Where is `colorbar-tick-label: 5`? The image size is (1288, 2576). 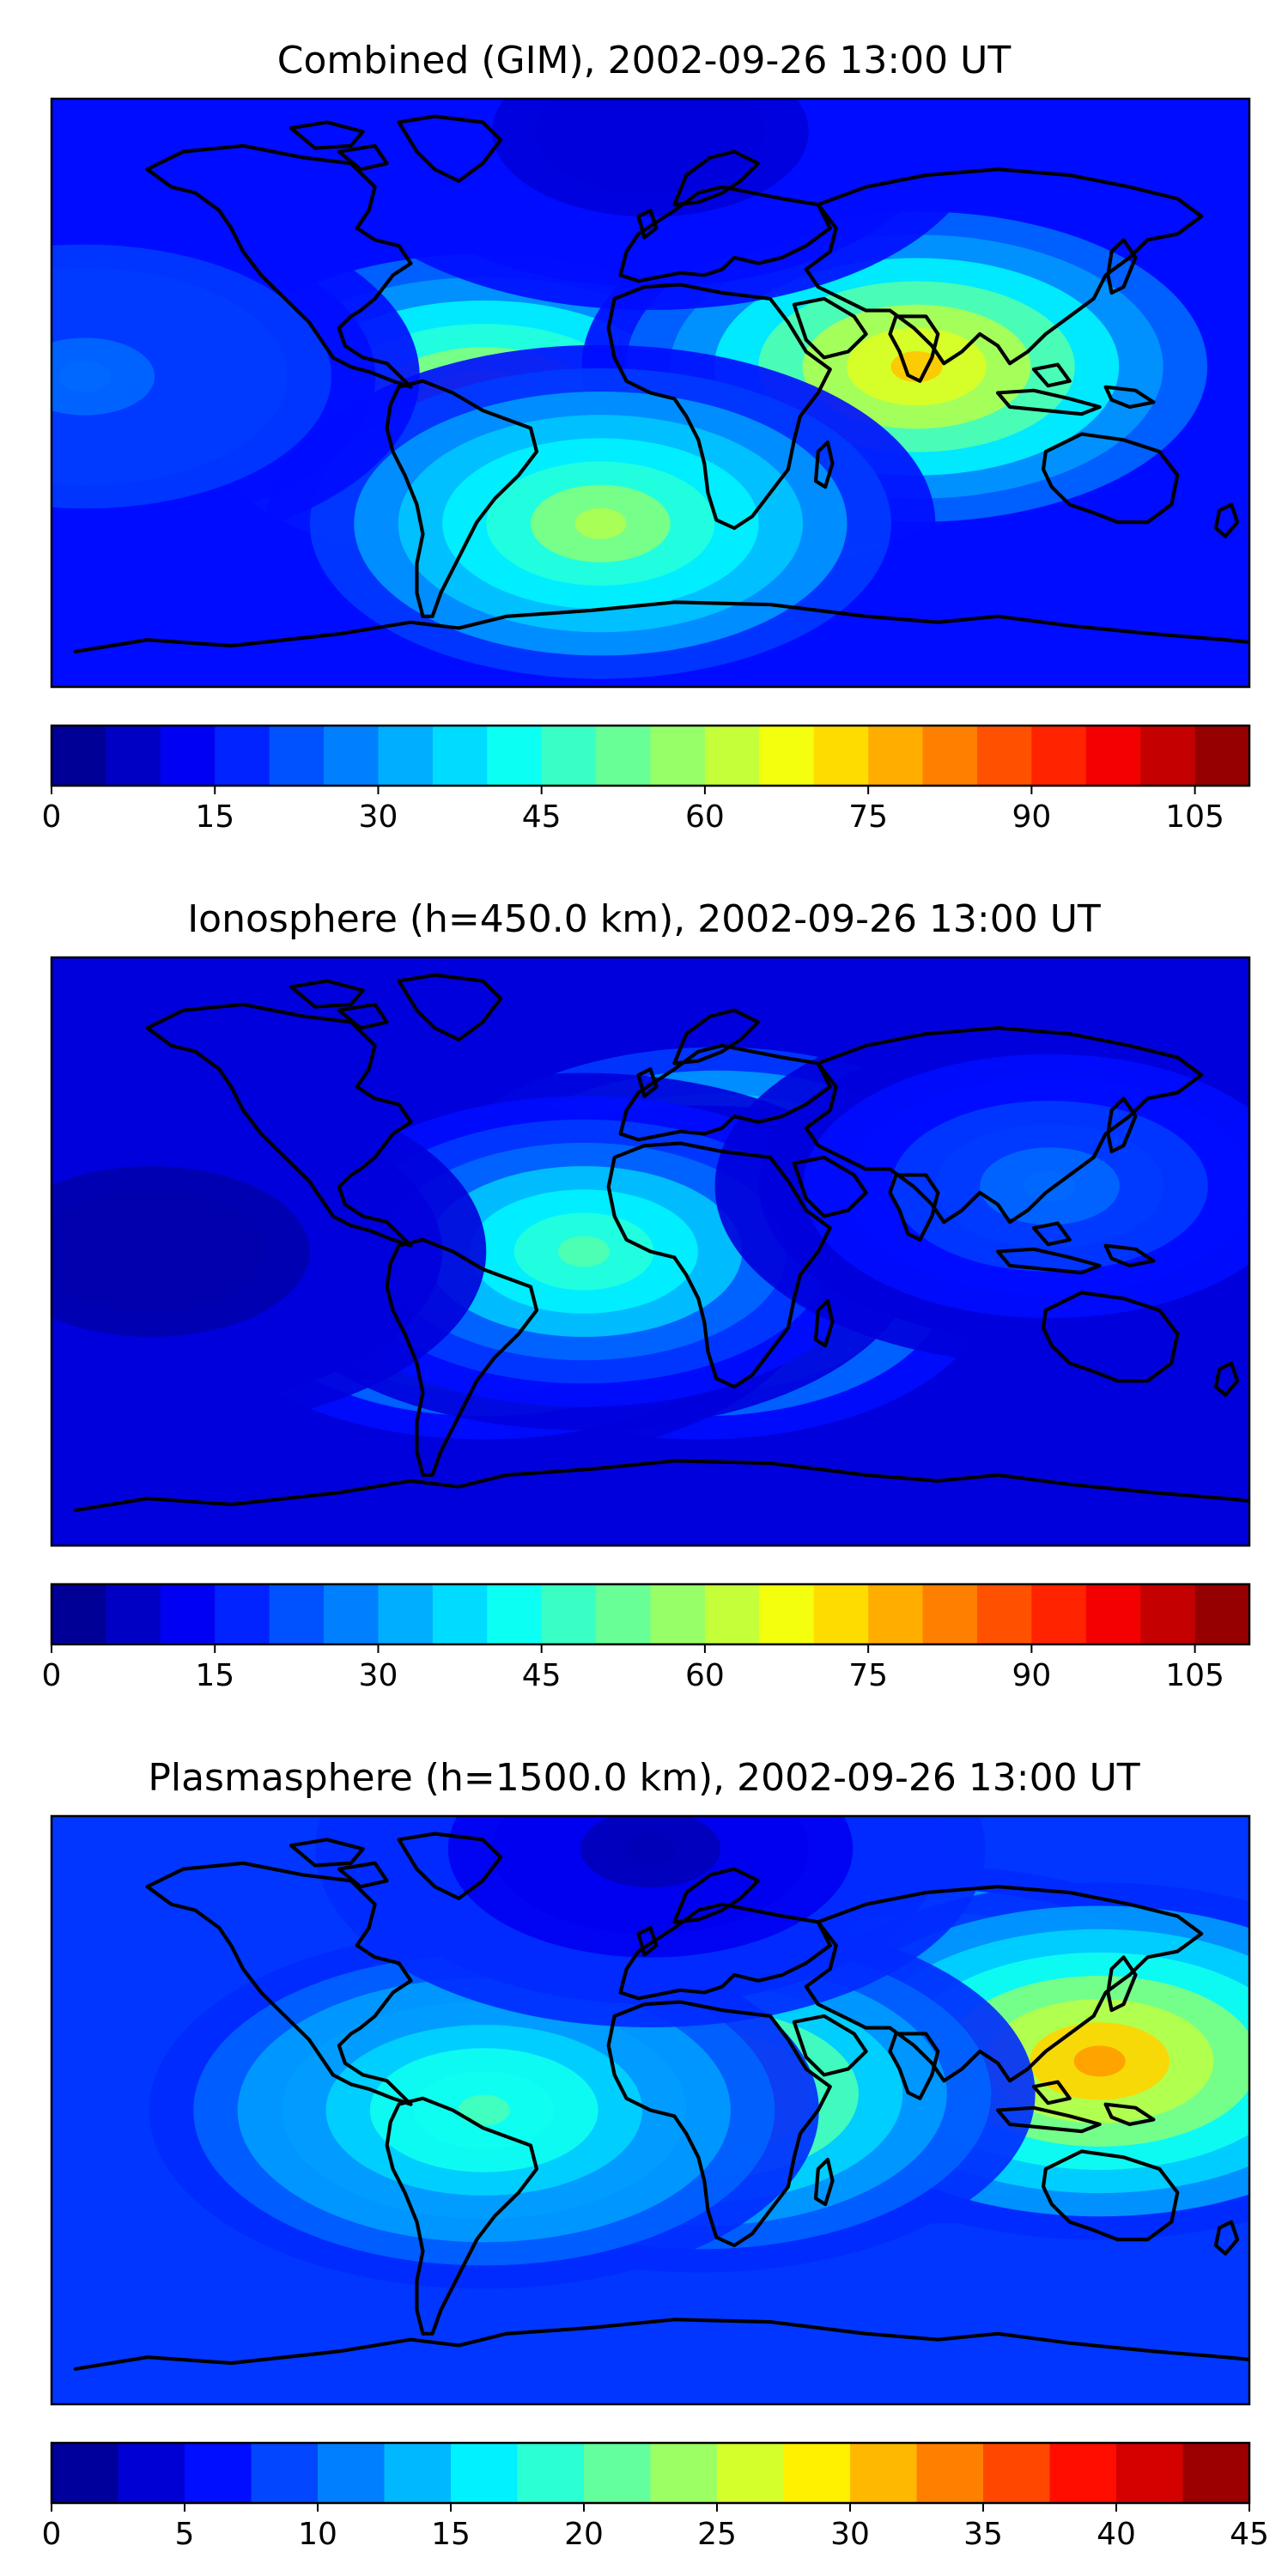 colorbar-tick-label: 5 is located at coordinates (185, 2535).